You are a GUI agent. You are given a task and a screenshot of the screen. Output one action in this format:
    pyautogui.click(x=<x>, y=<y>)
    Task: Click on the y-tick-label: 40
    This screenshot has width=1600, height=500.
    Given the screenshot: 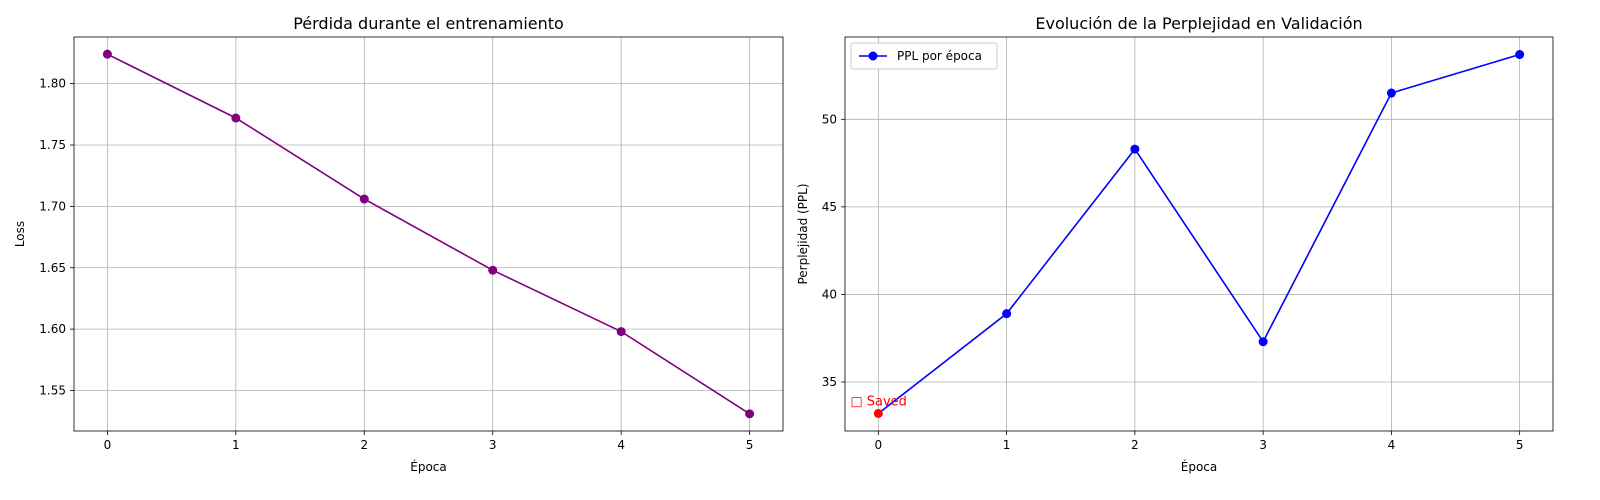 What is the action you would take?
    pyautogui.click(x=829, y=294)
    